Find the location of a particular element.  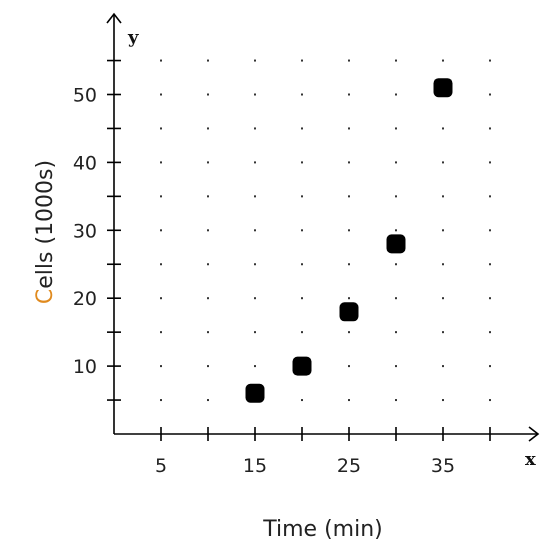

y-tick-label: 20 is located at coordinates (85, 299).